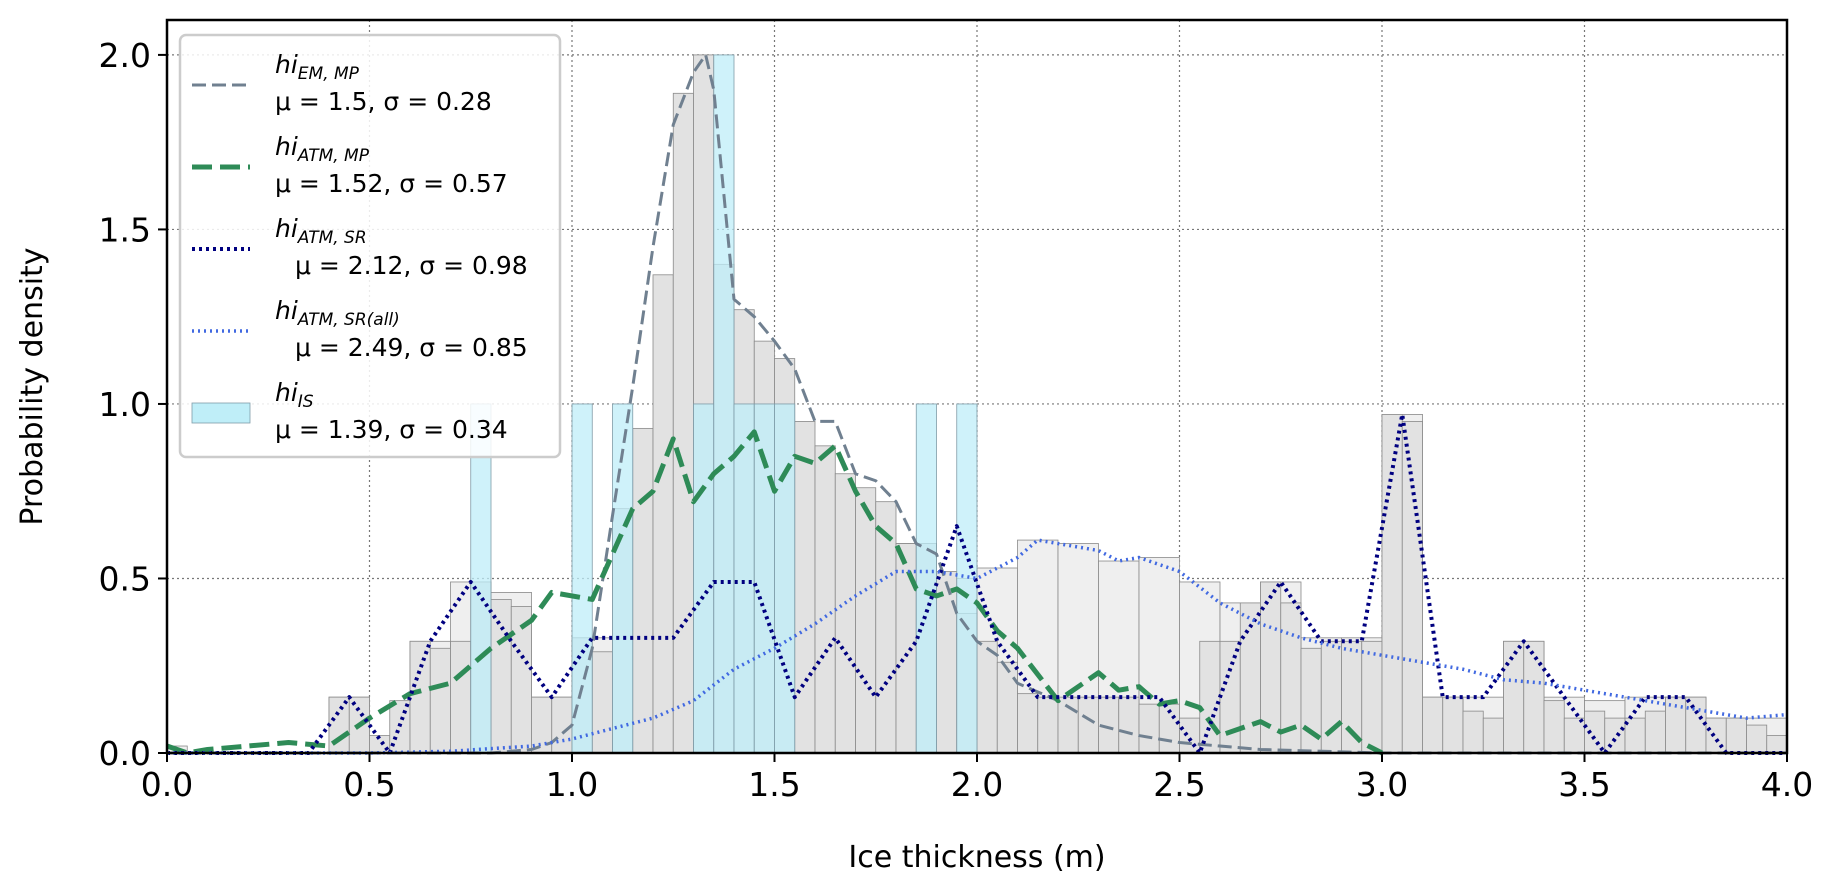  What do you see at coordinates (572, 784) in the screenshot?
I see `x-tick-label: 1.0` at bounding box center [572, 784].